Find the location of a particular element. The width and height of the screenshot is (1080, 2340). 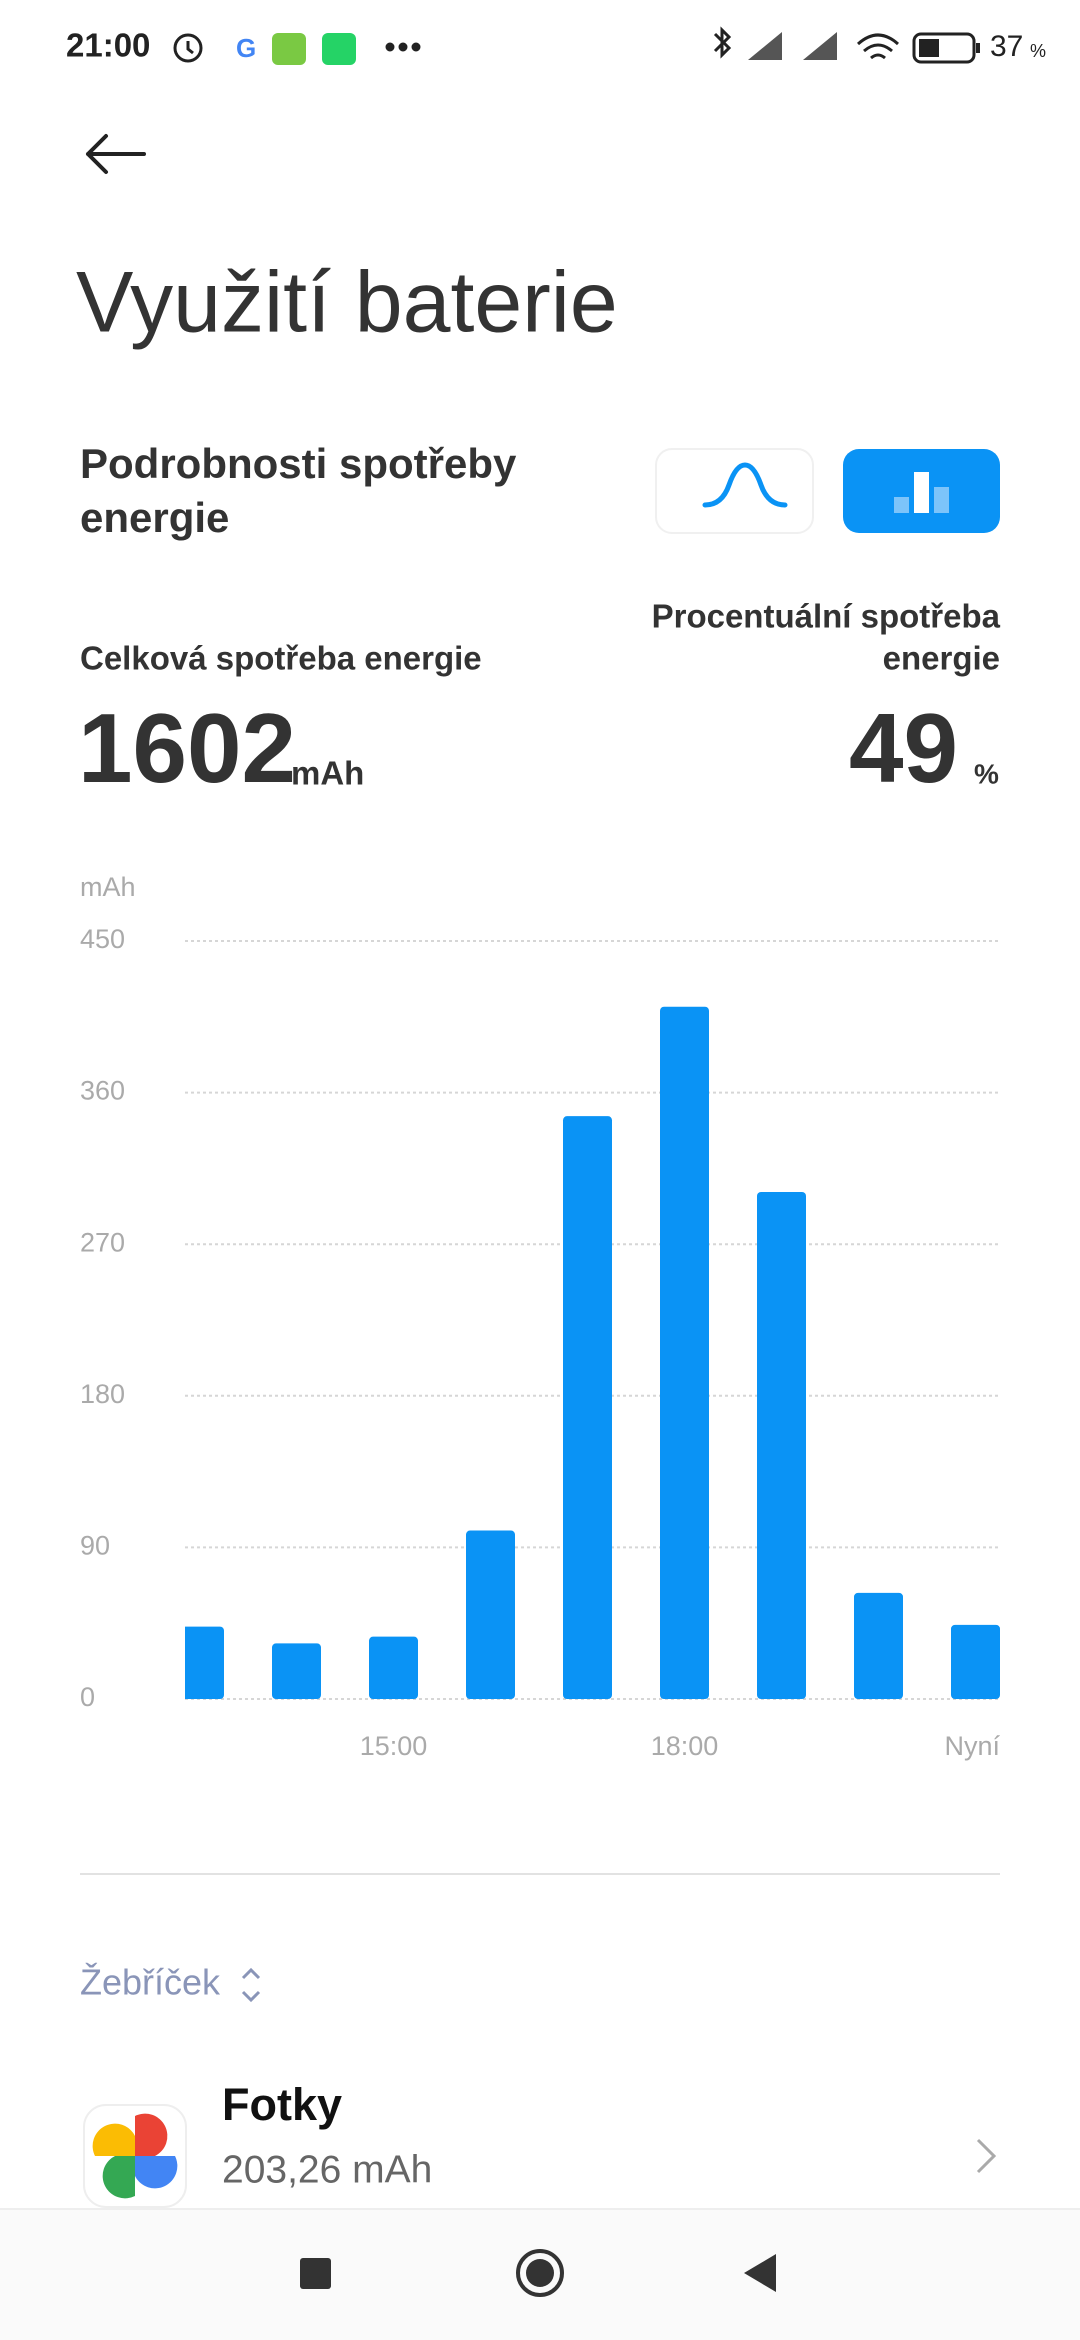

total-label: Celková spotřeba energie is located at coordinates (281, 658).